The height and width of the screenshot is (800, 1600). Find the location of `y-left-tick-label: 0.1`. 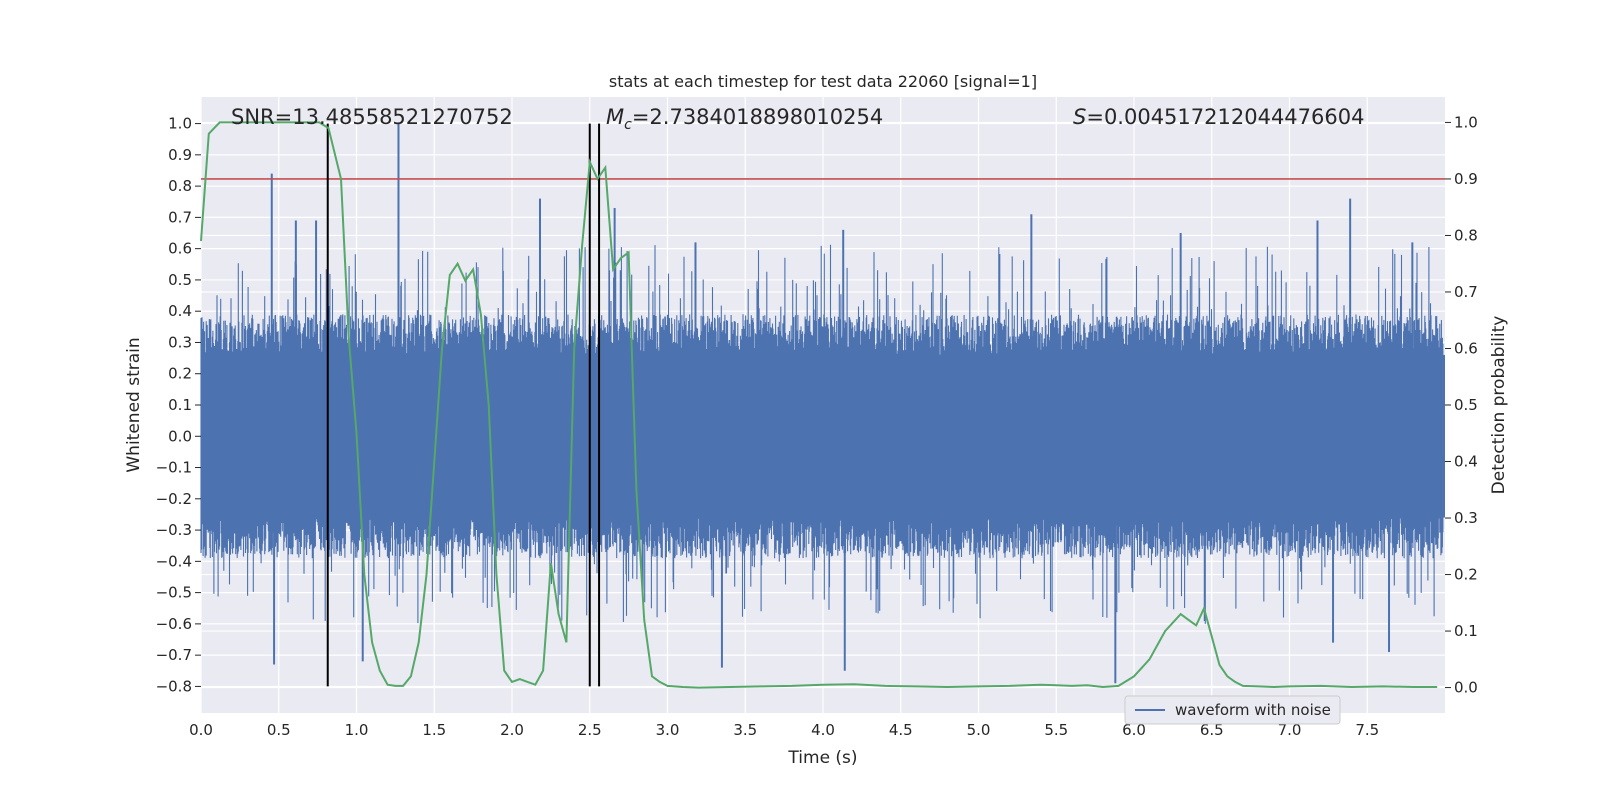

y-left-tick-label: 0.1 is located at coordinates (180, 405).